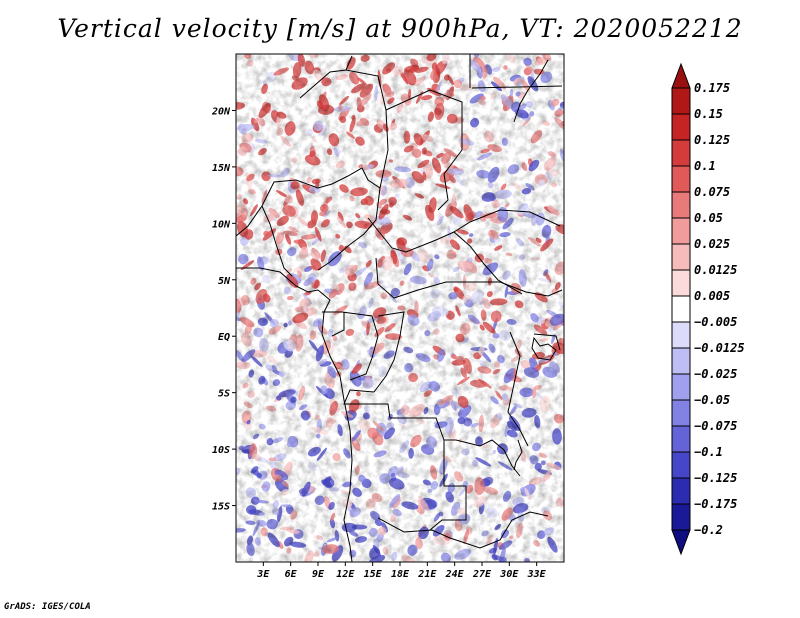 This screenshot has width=800, height=618. What do you see at coordinates (427, 574) in the screenshot?
I see `lon-tick-label: 21E` at bounding box center [427, 574].